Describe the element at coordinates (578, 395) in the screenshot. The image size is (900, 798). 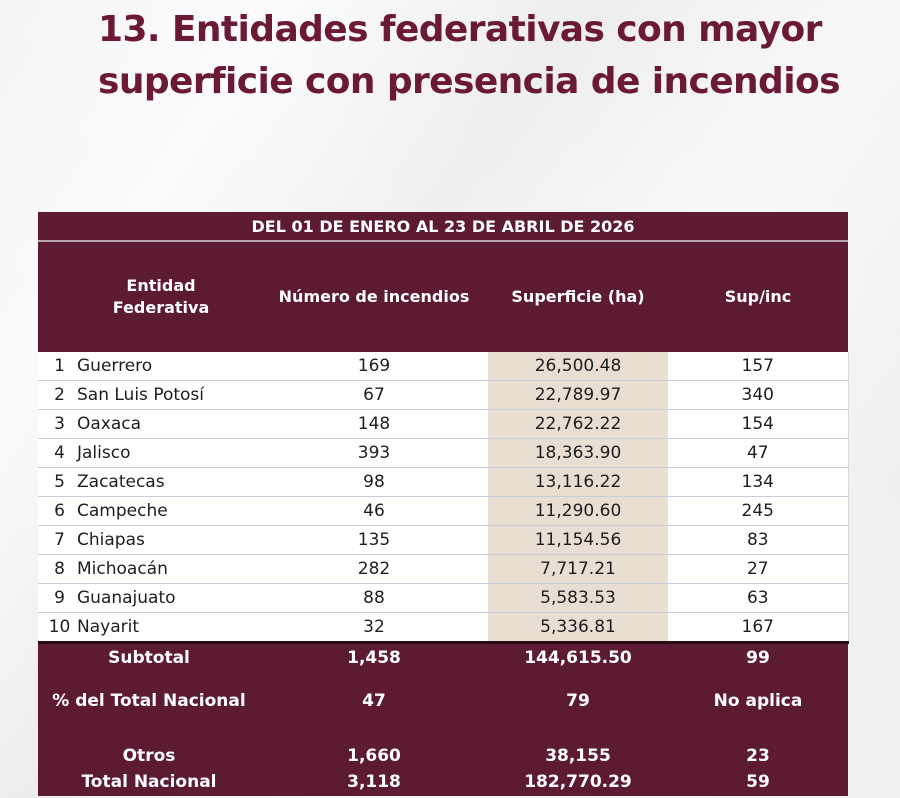
I see `cell-superficie: 22,789.97` at that location.